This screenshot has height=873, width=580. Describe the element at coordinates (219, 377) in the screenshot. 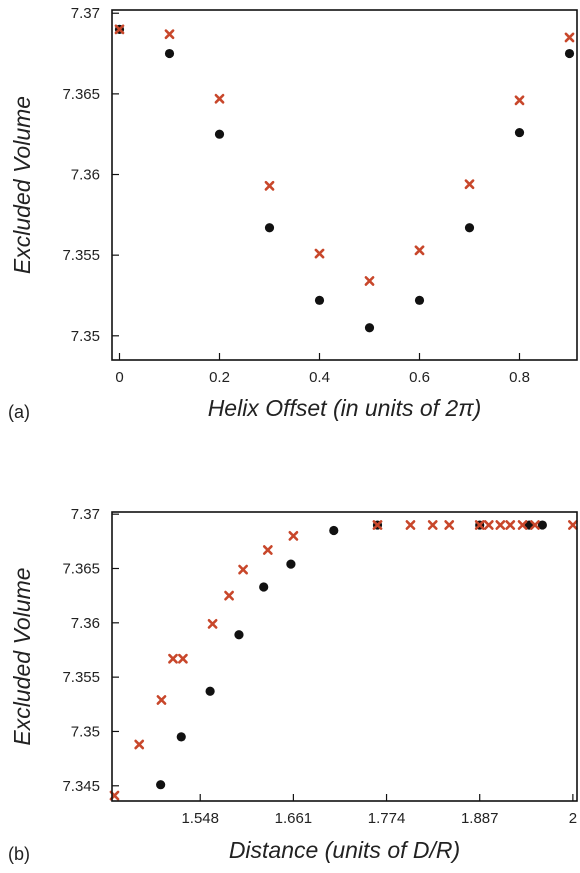

I see `x-tick-label: 0.2` at that location.